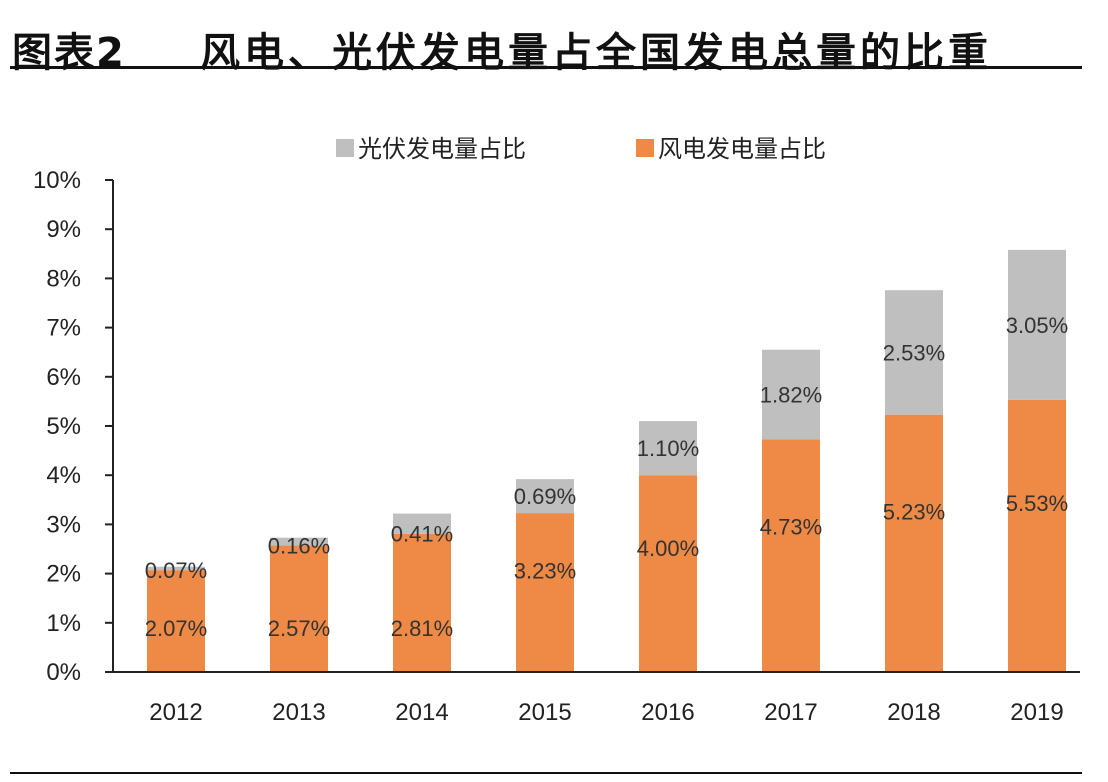 The image size is (1108, 782). Describe the element at coordinates (667, 712) in the screenshot. I see `x-tick-label: 2016` at that location.